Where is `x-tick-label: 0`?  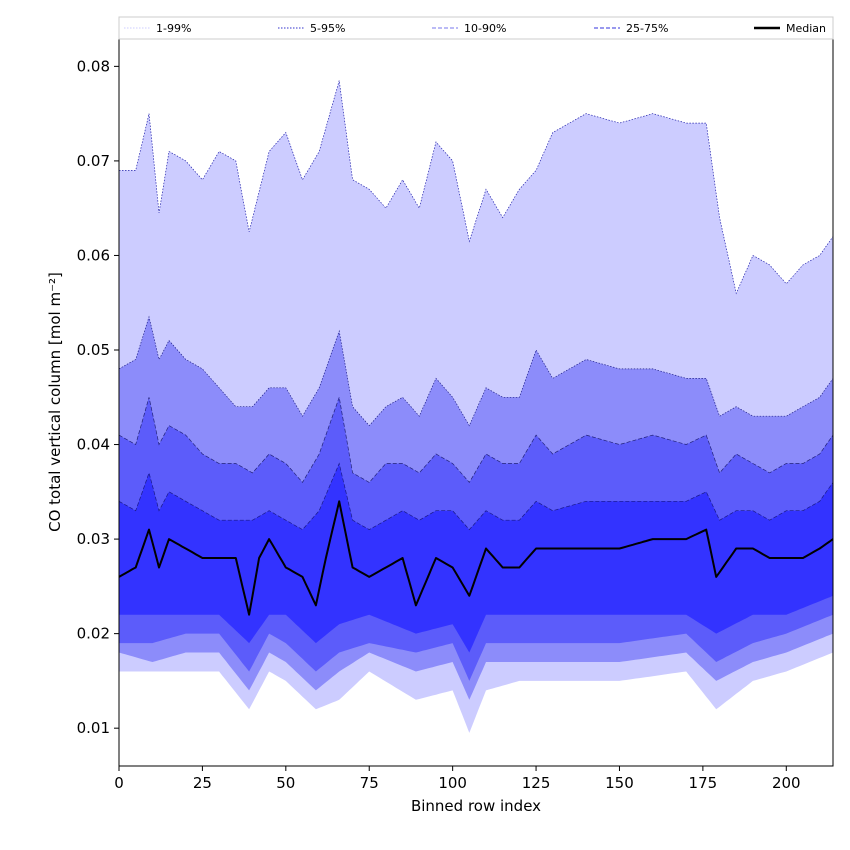
x-tick-label: 0 is located at coordinates (119, 783).